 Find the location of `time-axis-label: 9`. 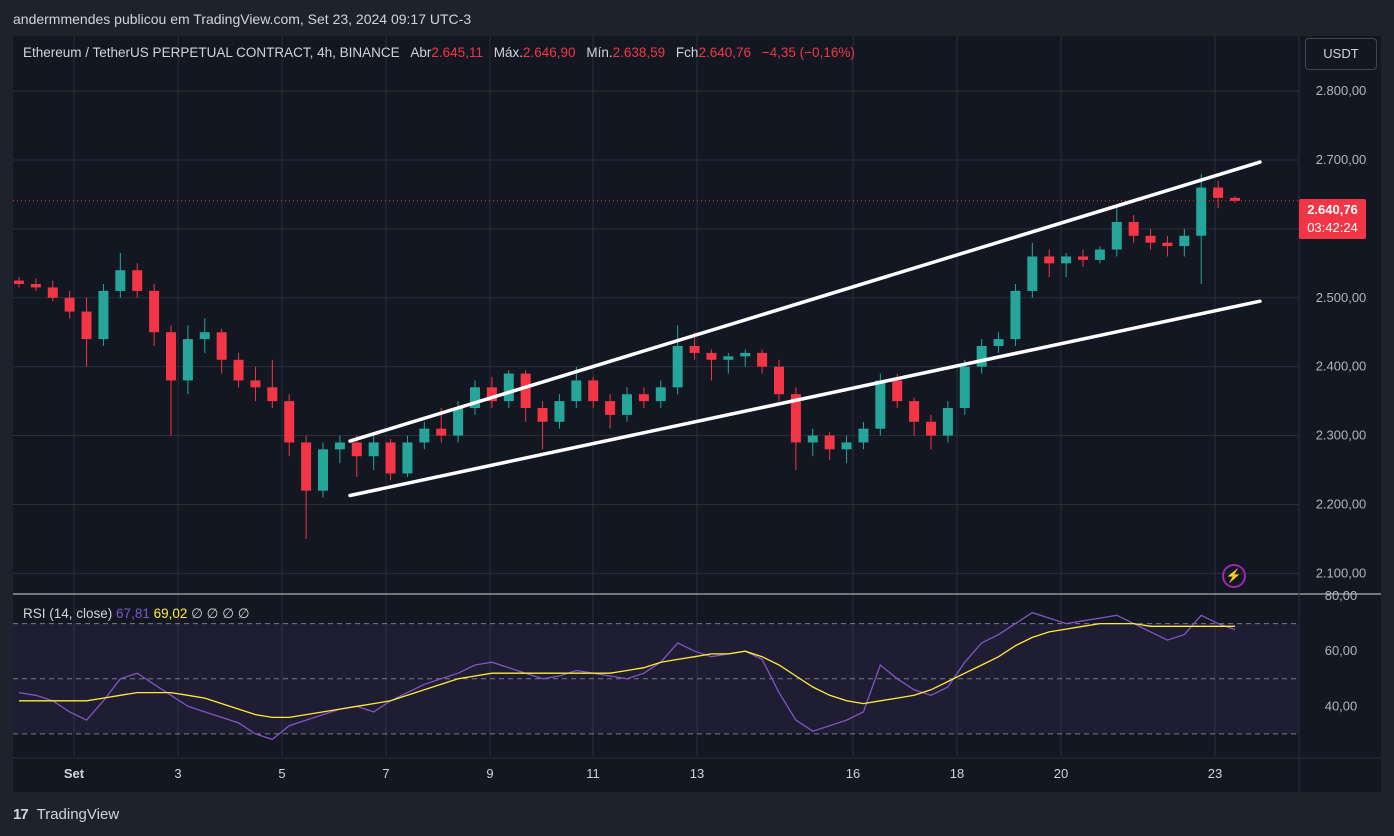

time-axis-label: 9 is located at coordinates (489, 773).